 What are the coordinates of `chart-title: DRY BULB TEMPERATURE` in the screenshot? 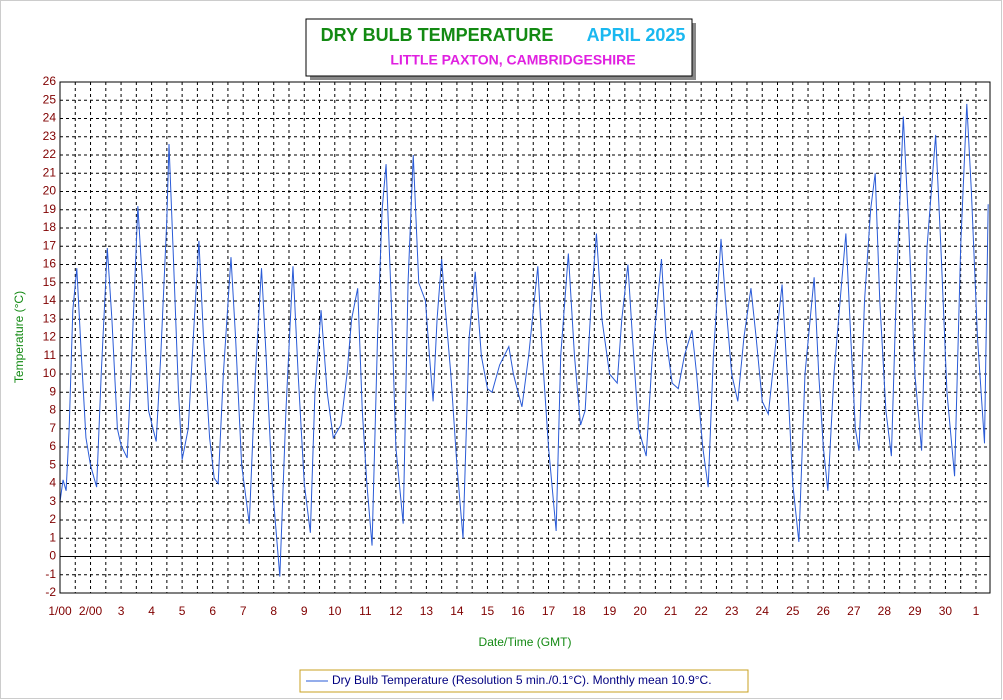 It's located at (437, 35).